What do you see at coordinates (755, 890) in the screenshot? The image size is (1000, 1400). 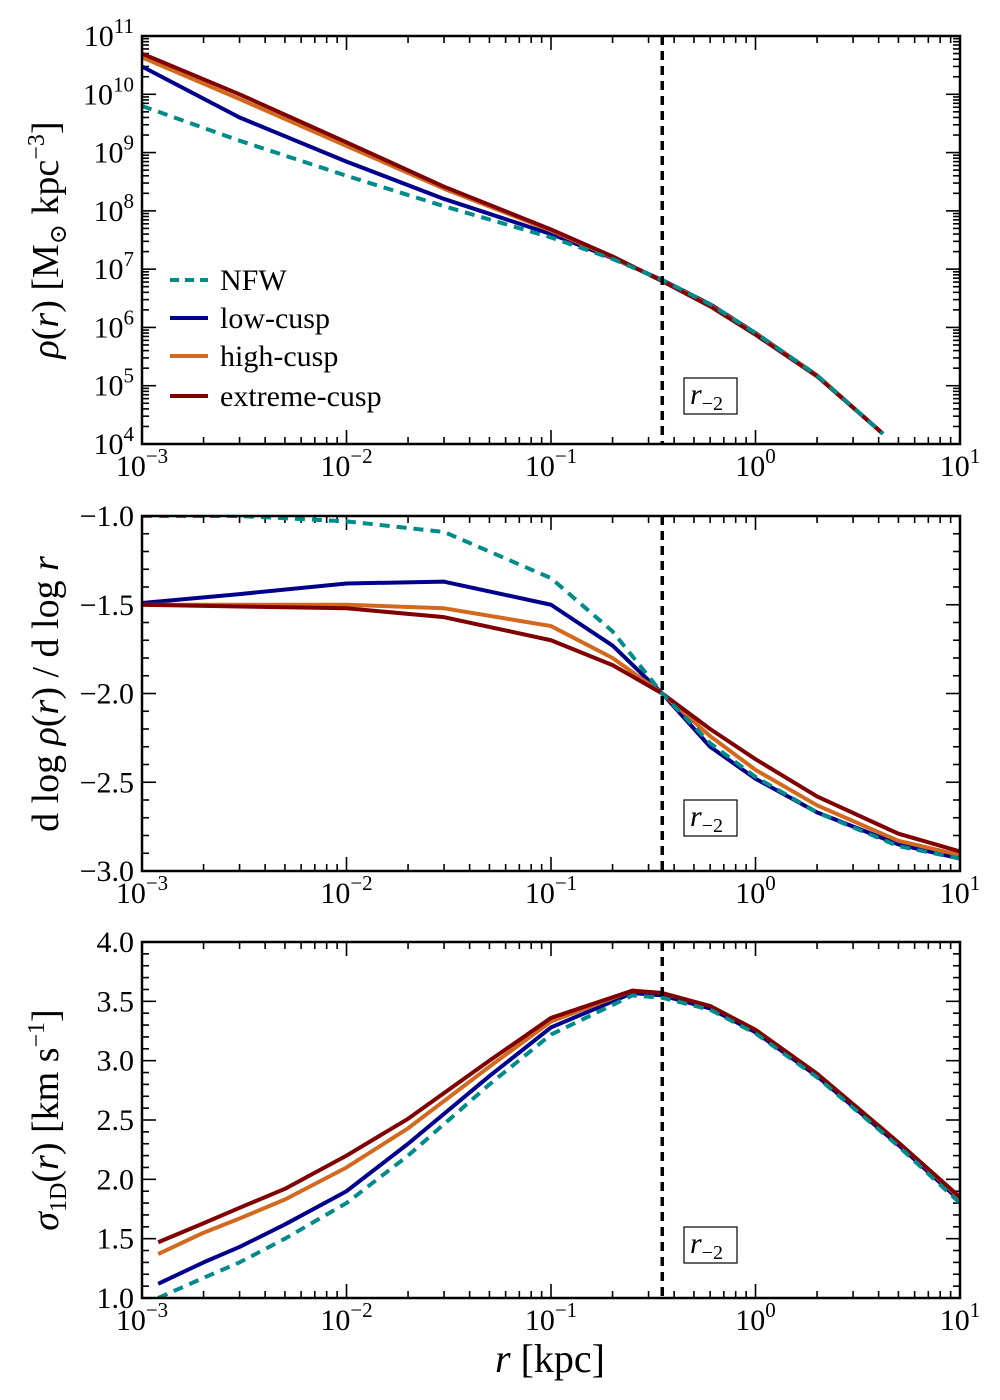 I see `log-slope-x-tick-label: 10⁰` at bounding box center [755, 890].